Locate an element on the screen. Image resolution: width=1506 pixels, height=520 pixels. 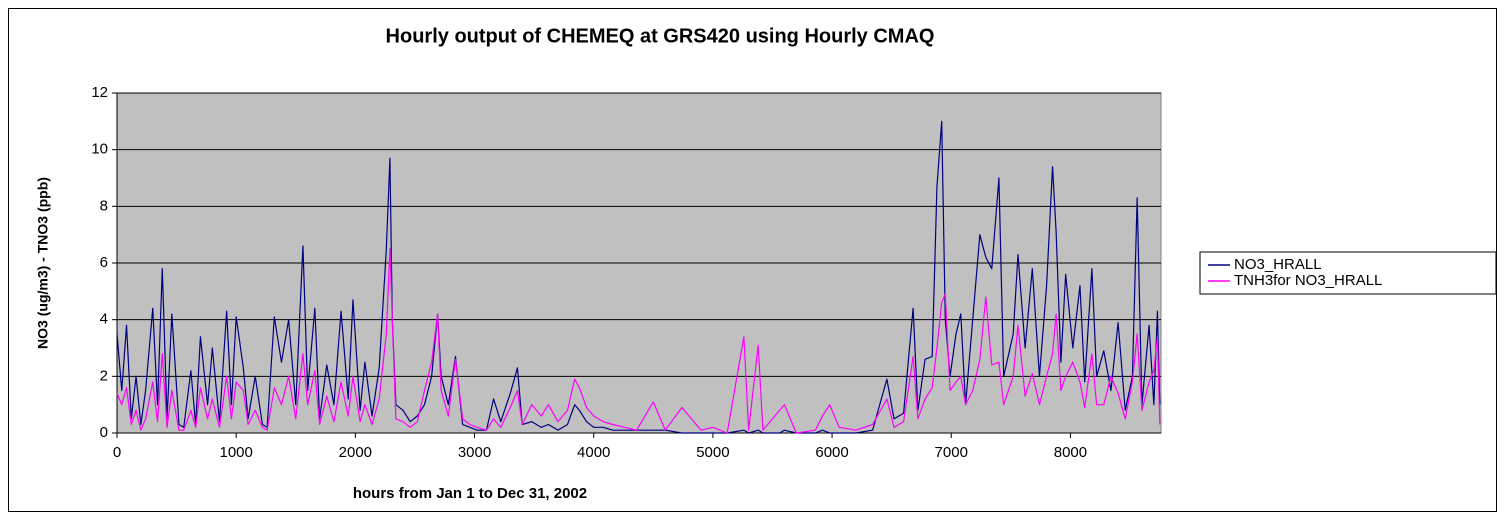
x-tick-label: 7000 is located at coordinates (951, 452).